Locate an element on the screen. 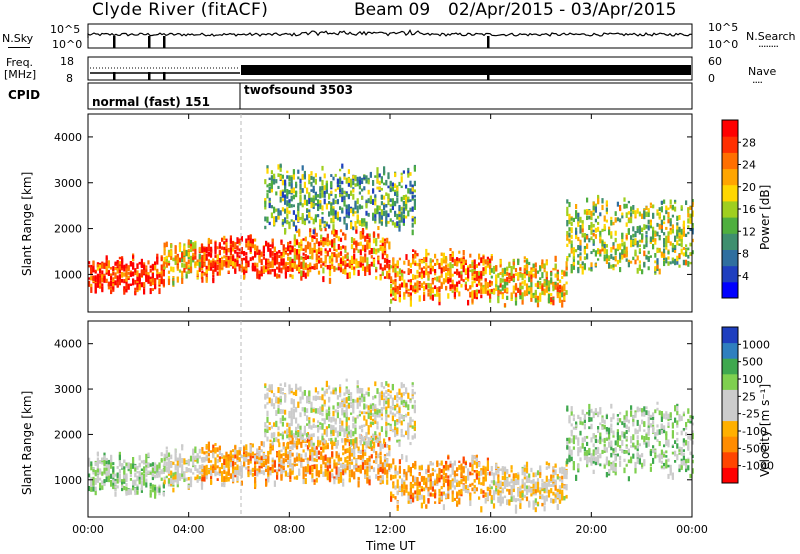  y-tick-label: 3000 is located at coordinates (68, 183).